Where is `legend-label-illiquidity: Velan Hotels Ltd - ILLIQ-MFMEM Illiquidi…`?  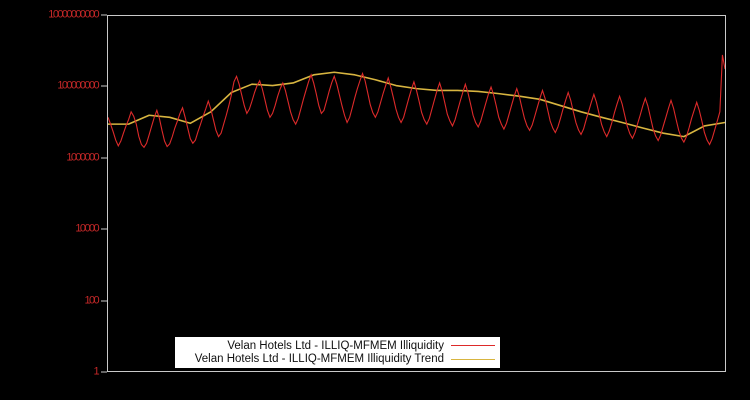
legend-label-illiquidity: Velan Hotels Ltd - ILLIQ-MFMEM Illiquidi… is located at coordinates (335, 345).